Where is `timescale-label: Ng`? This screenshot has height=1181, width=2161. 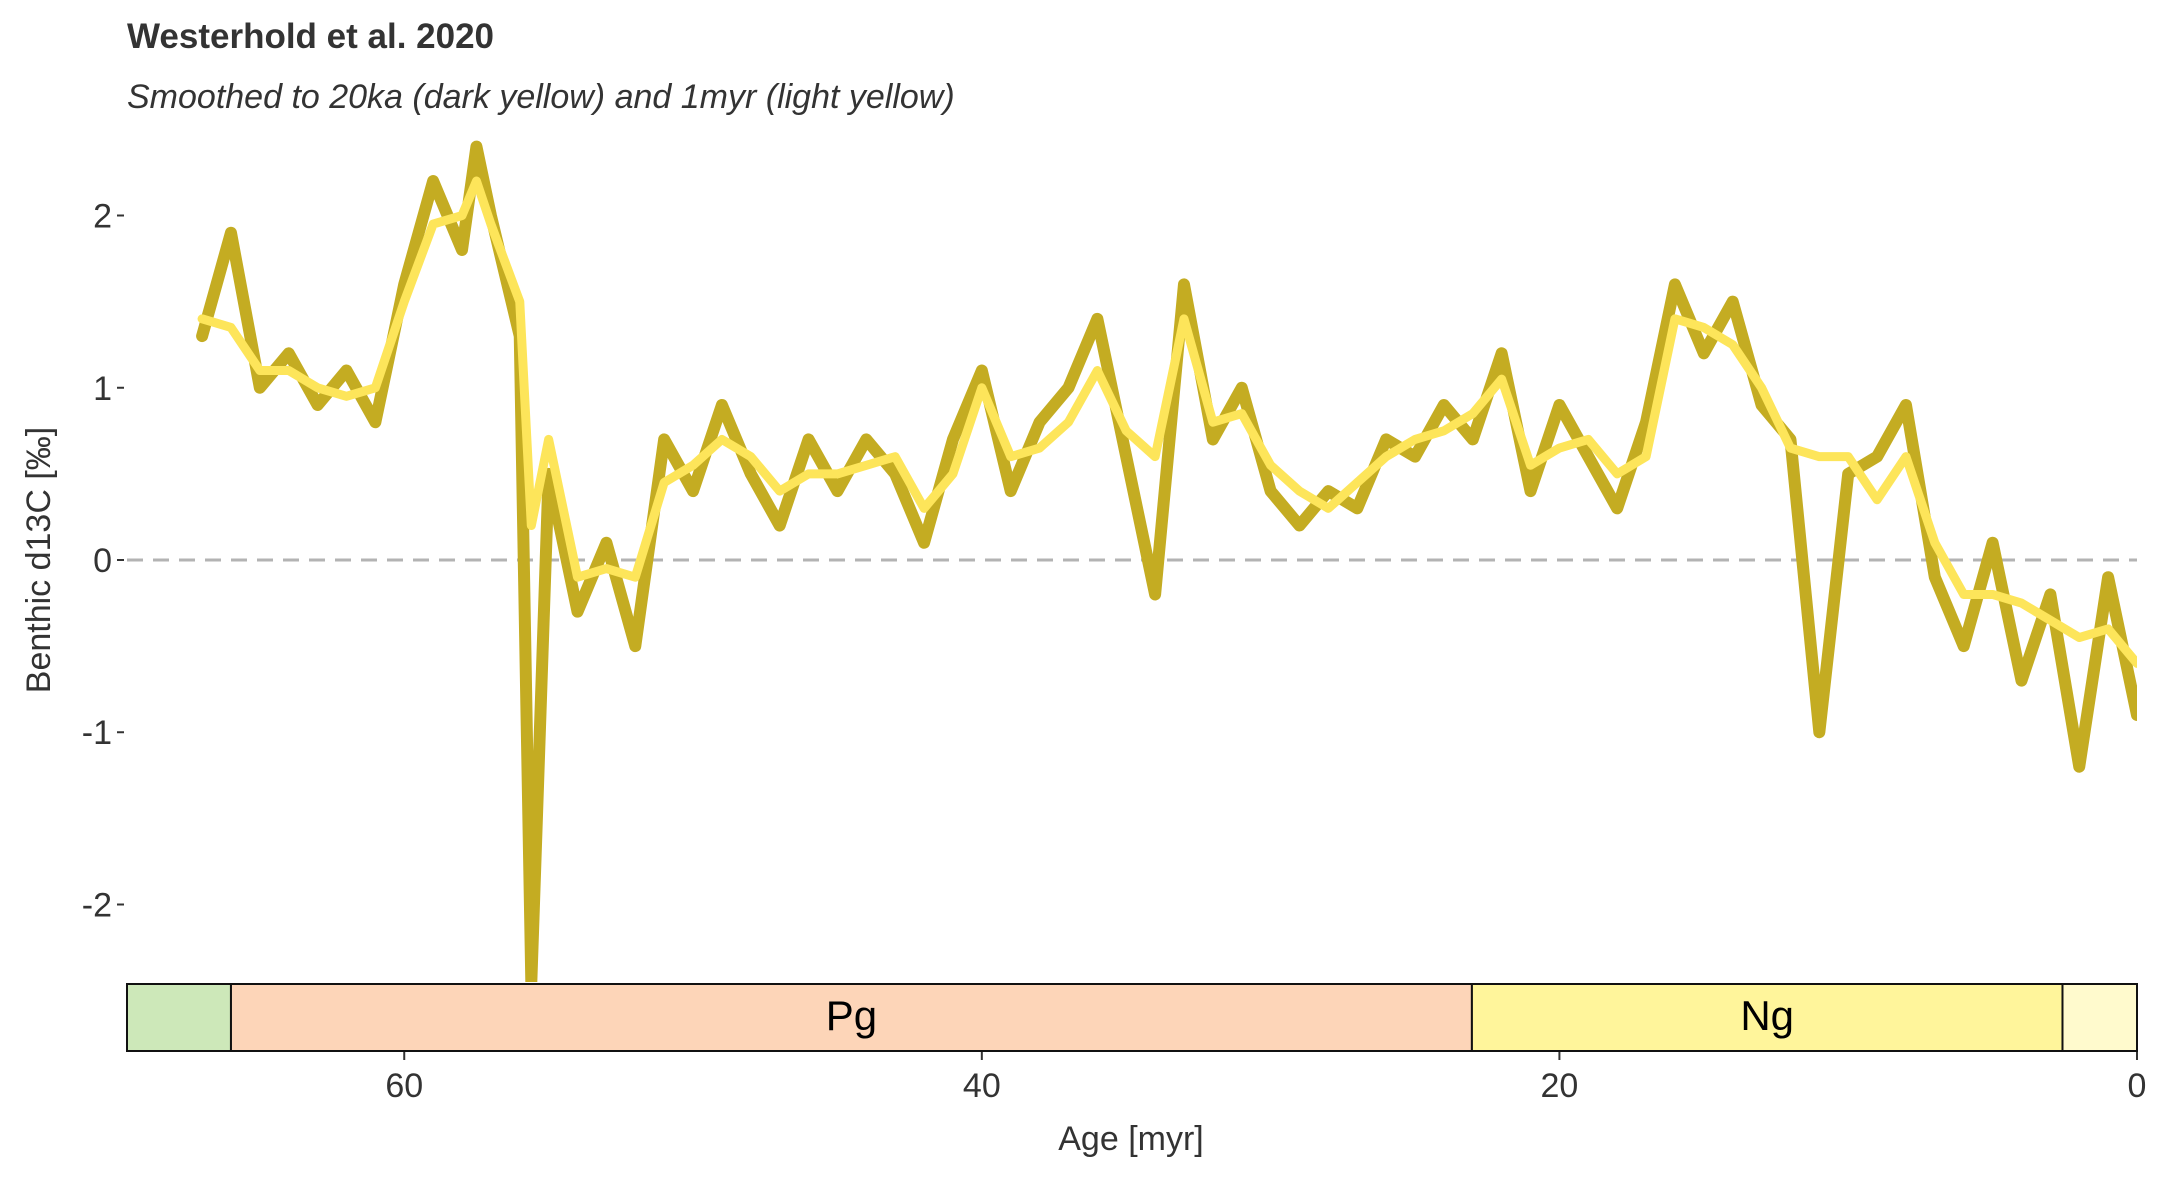
timescale-label: Ng is located at coordinates (1767, 1015).